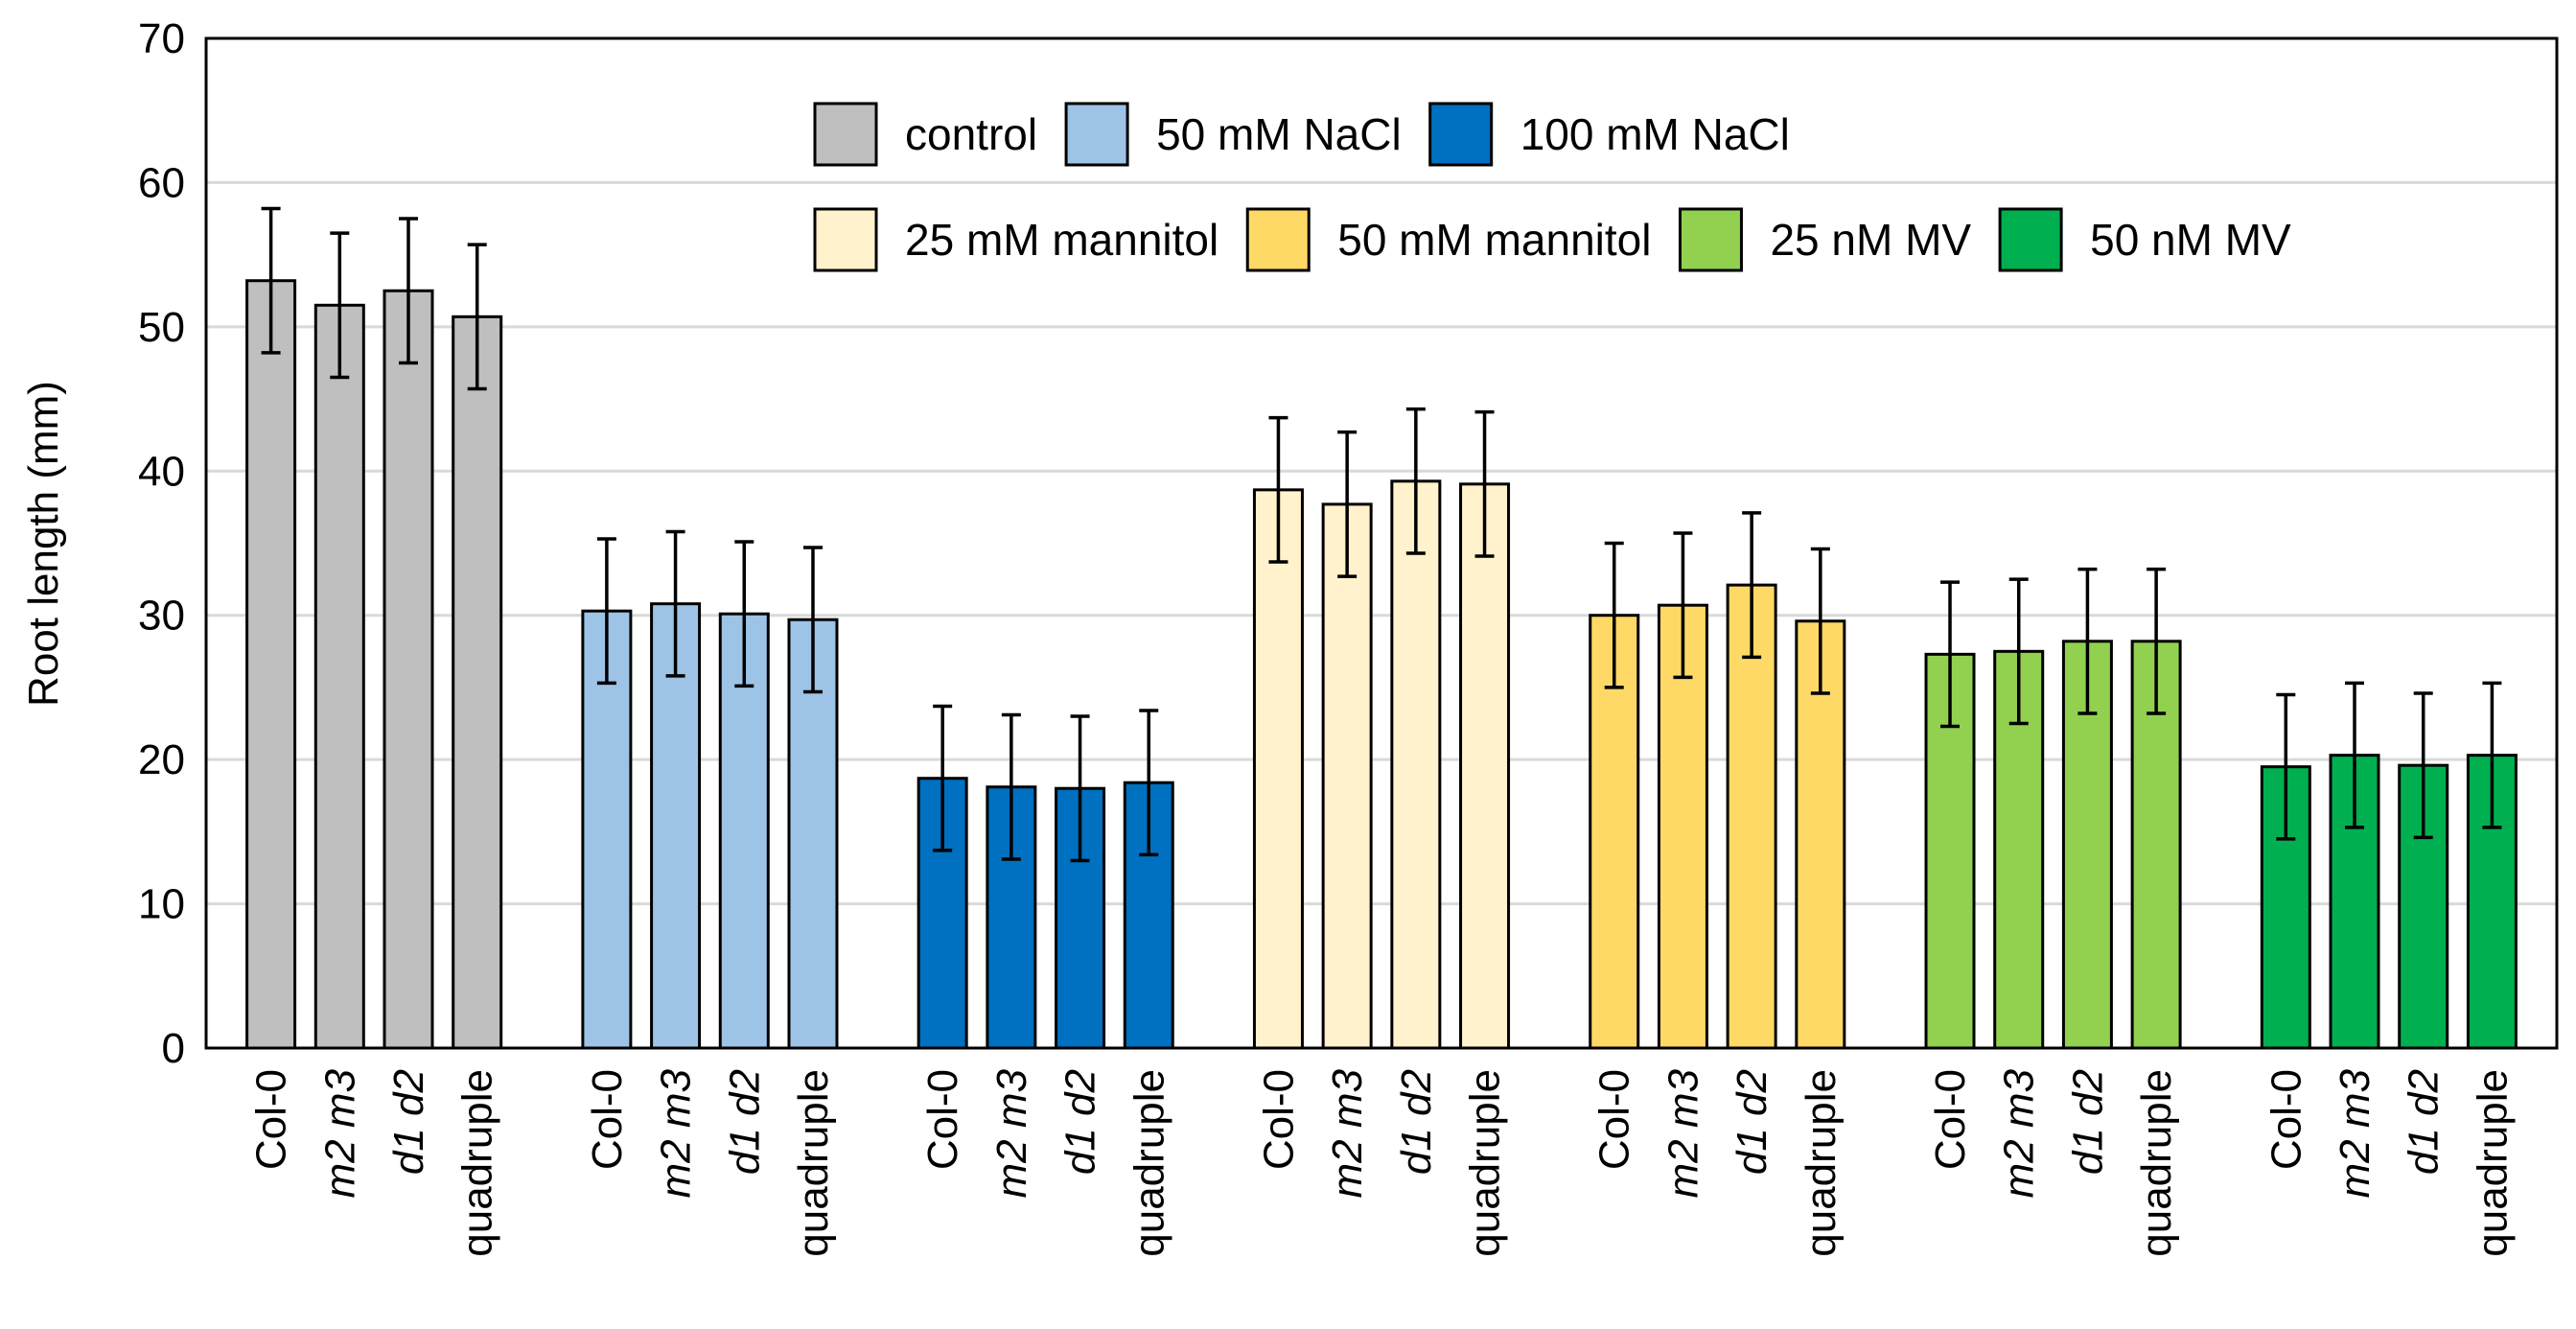  Describe the element at coordinates (1494, 240) in the screenshot. I see `legend-label: 50 mM mannitol` at that location.